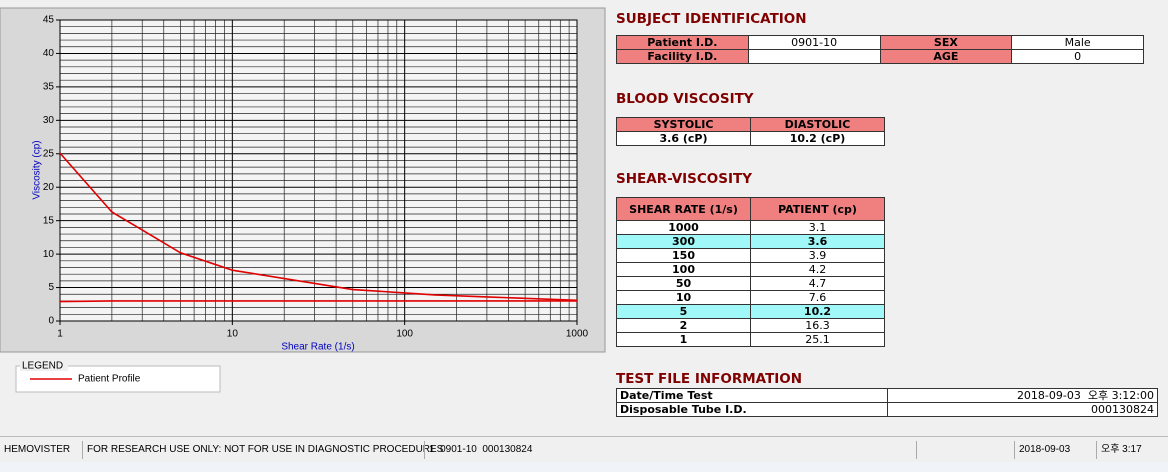  I want to click on status-cell: 오후 3:17, so click(1132, 450).